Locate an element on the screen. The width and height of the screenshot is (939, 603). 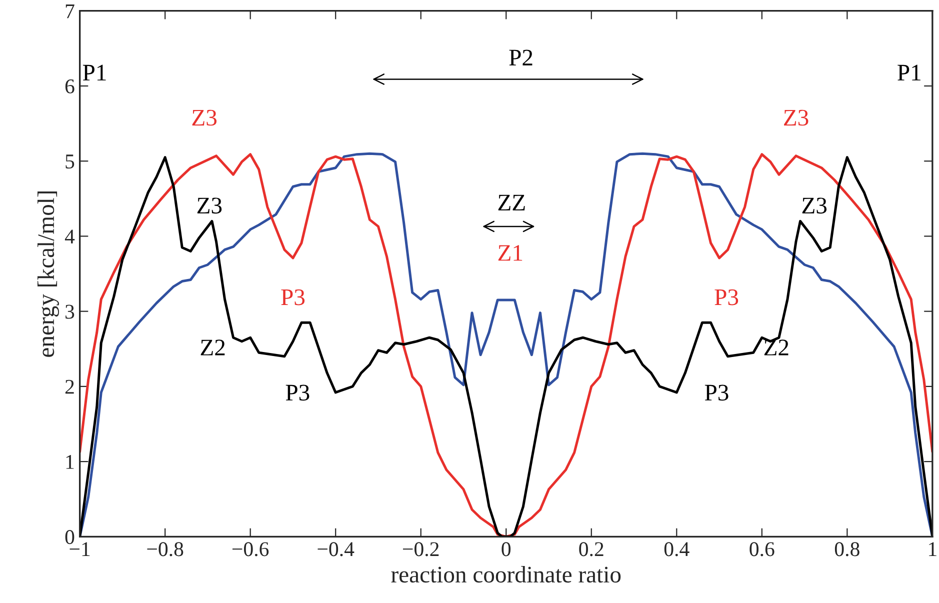
x-tick-label: −0.6 is located at coordinates (250, 549).